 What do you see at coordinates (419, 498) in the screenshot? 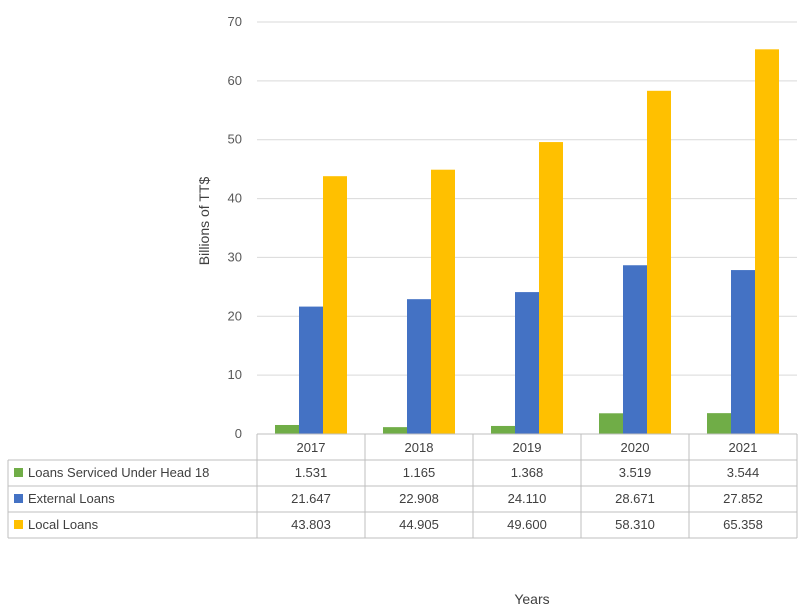
I see `data-label: 22.908` at bounding box center [419, 498].